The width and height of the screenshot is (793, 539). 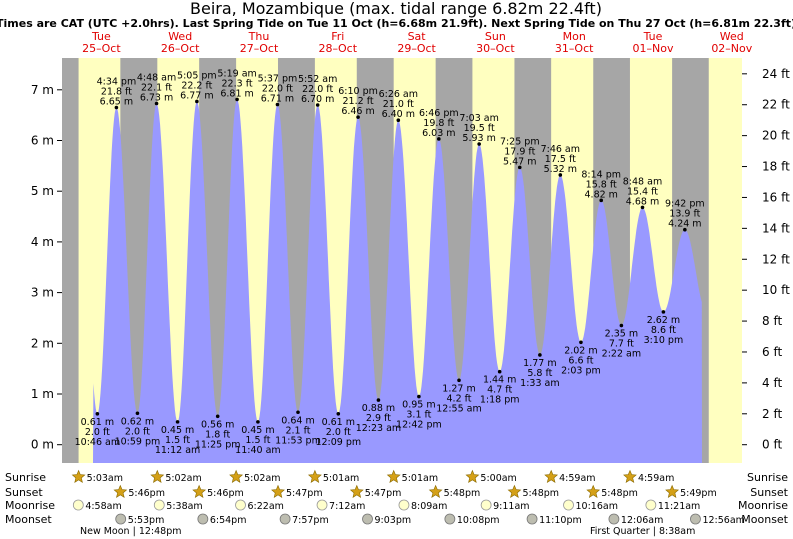 What do you see at coordinates (103, 506) in the screenshot?
I see `moonrise-time: 4:58am` at bounding box center [103, 506].